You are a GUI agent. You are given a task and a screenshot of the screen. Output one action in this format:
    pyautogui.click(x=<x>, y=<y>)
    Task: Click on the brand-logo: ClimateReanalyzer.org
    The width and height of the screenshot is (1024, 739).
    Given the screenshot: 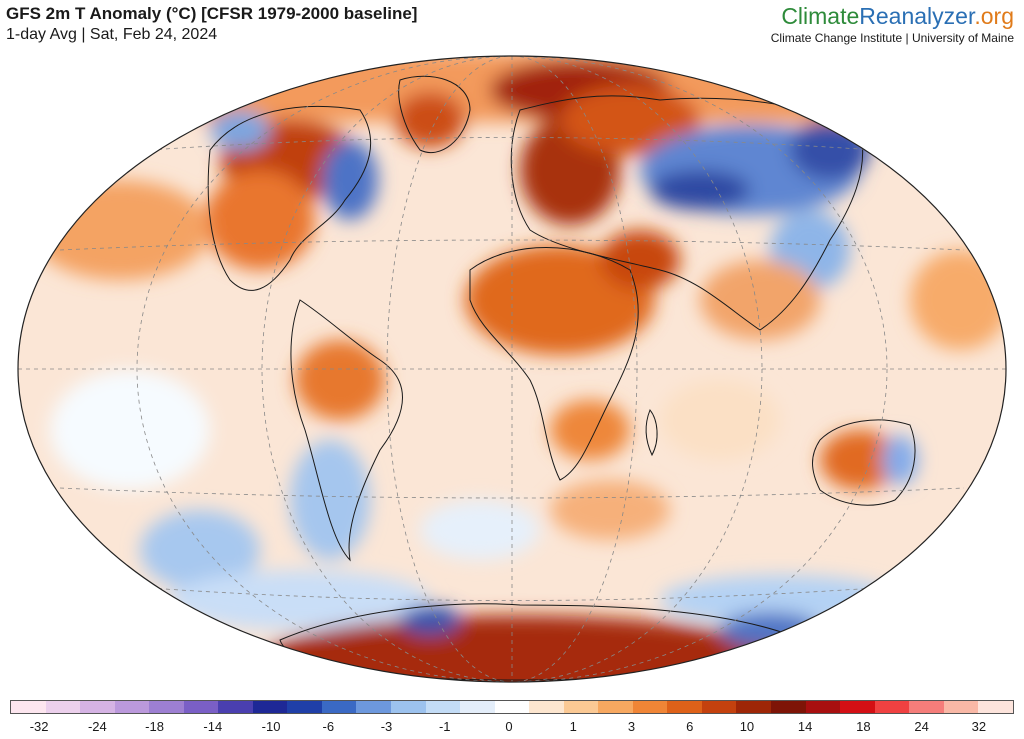 What is the action you would take?
    pyautogui.click(x=892, y=16)
    